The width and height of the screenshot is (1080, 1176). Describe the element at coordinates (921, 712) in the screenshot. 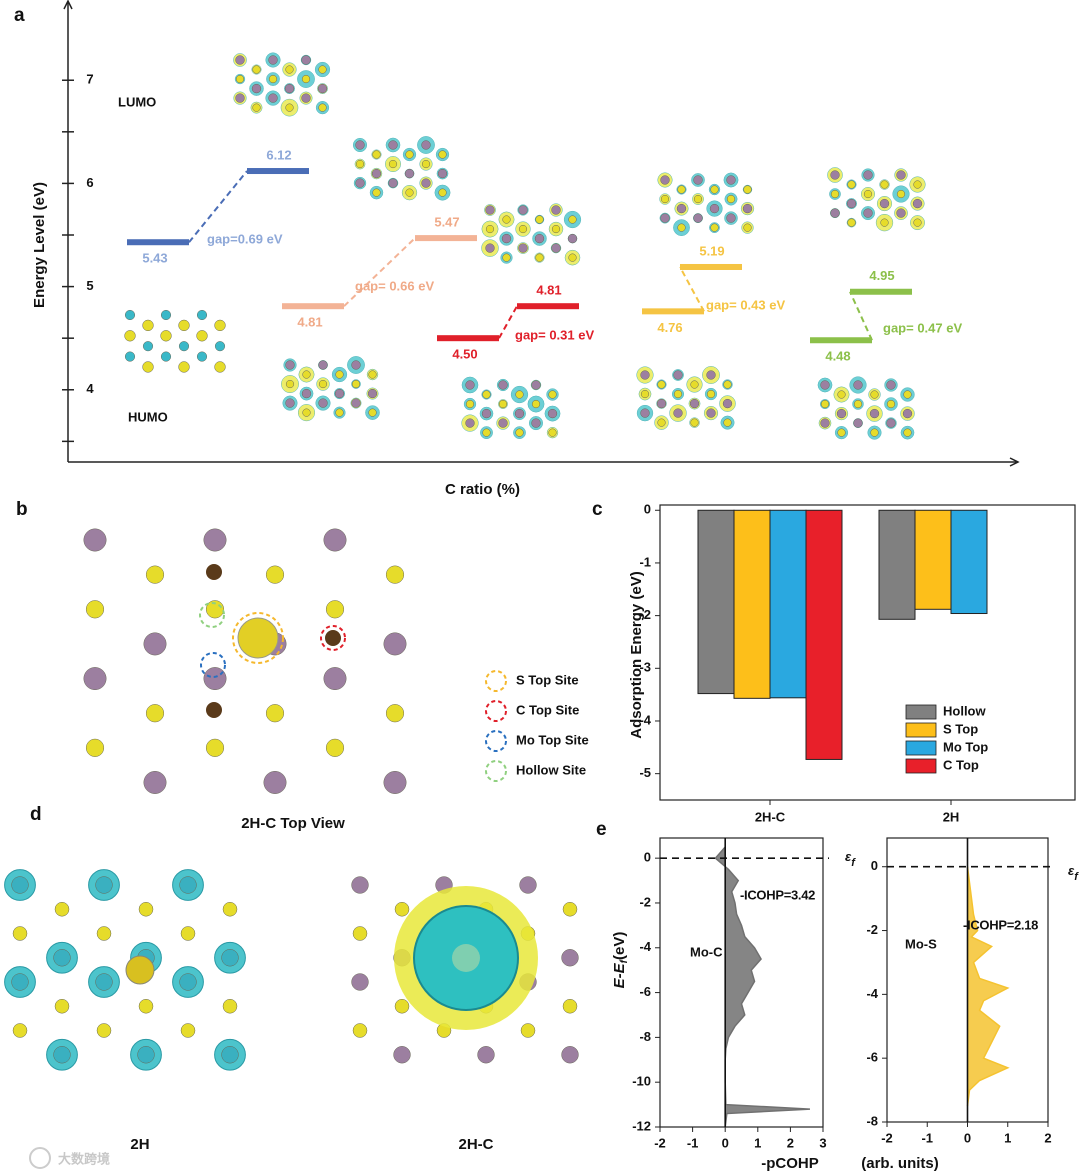

I see `legend-swatch` at that location.